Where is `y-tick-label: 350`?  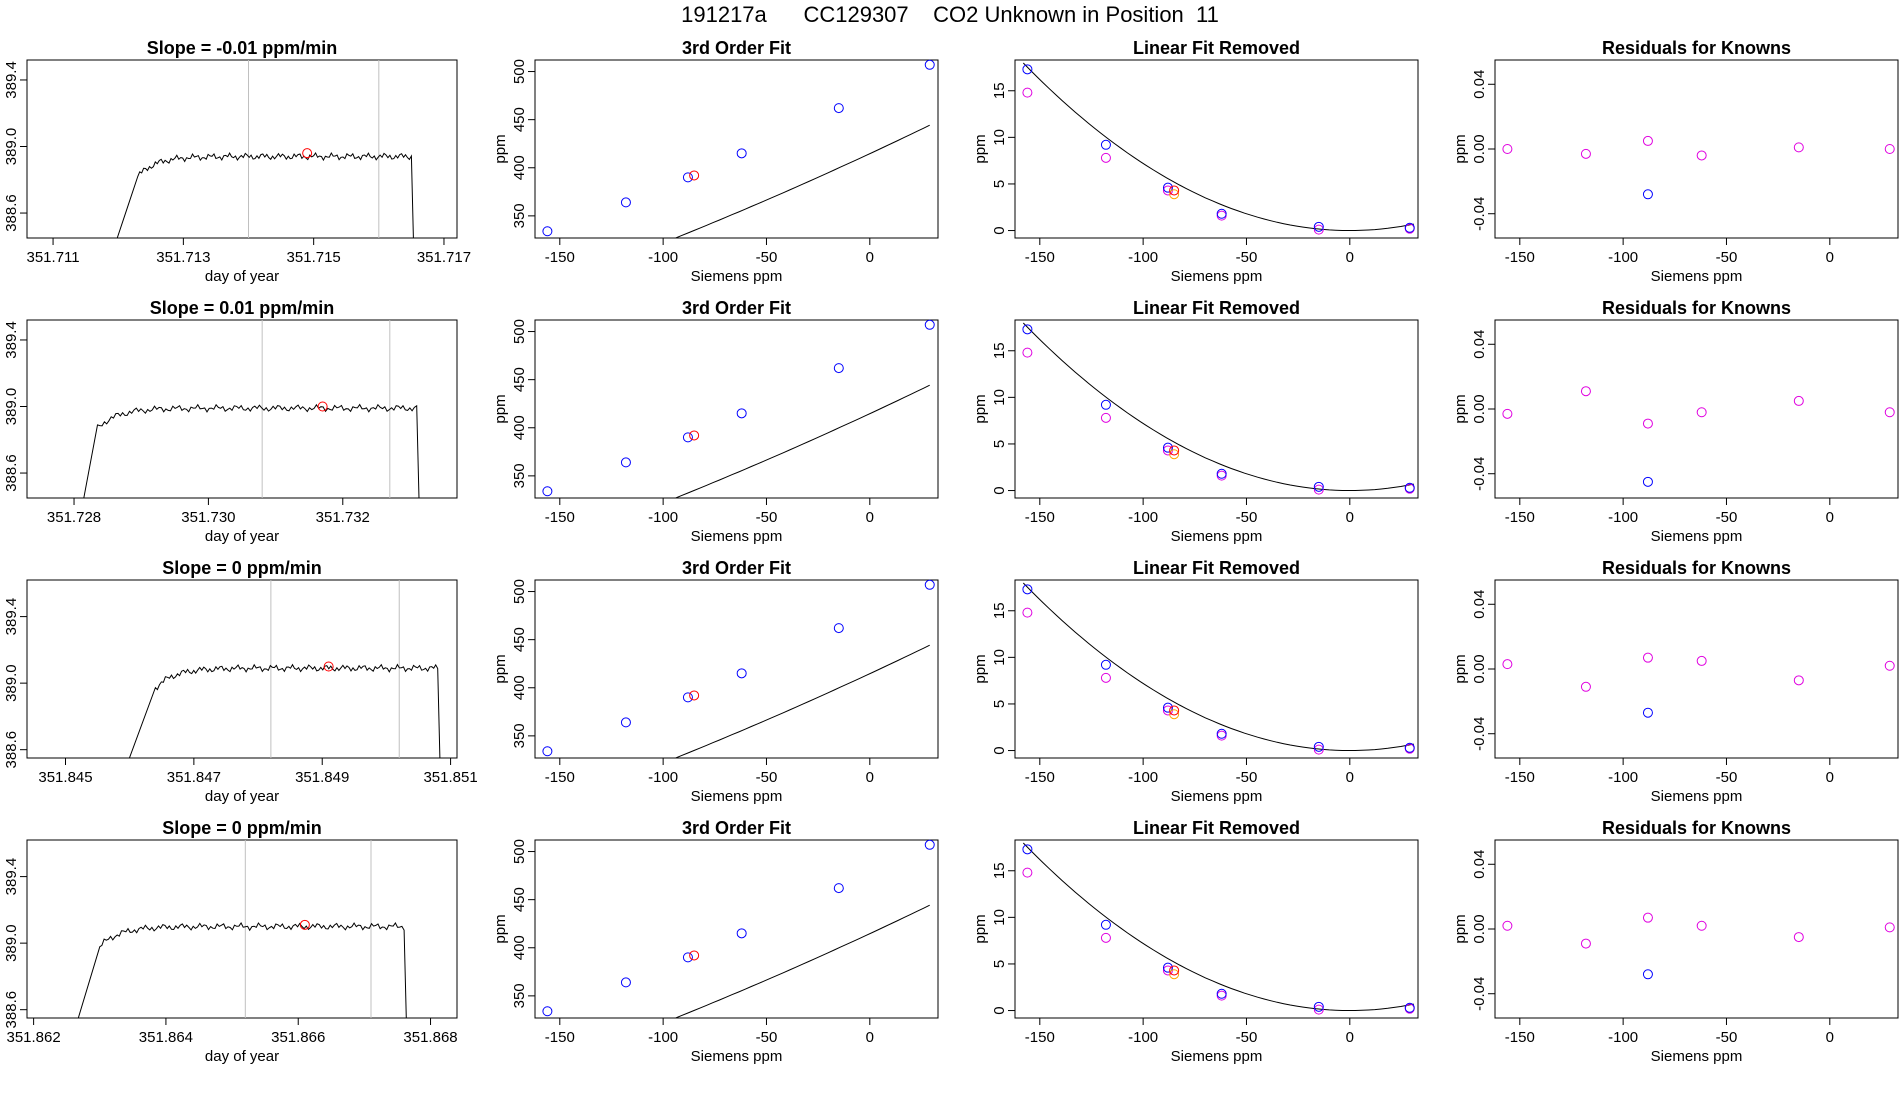 y-tick-label: 350 is located at coordinates (519, 215).